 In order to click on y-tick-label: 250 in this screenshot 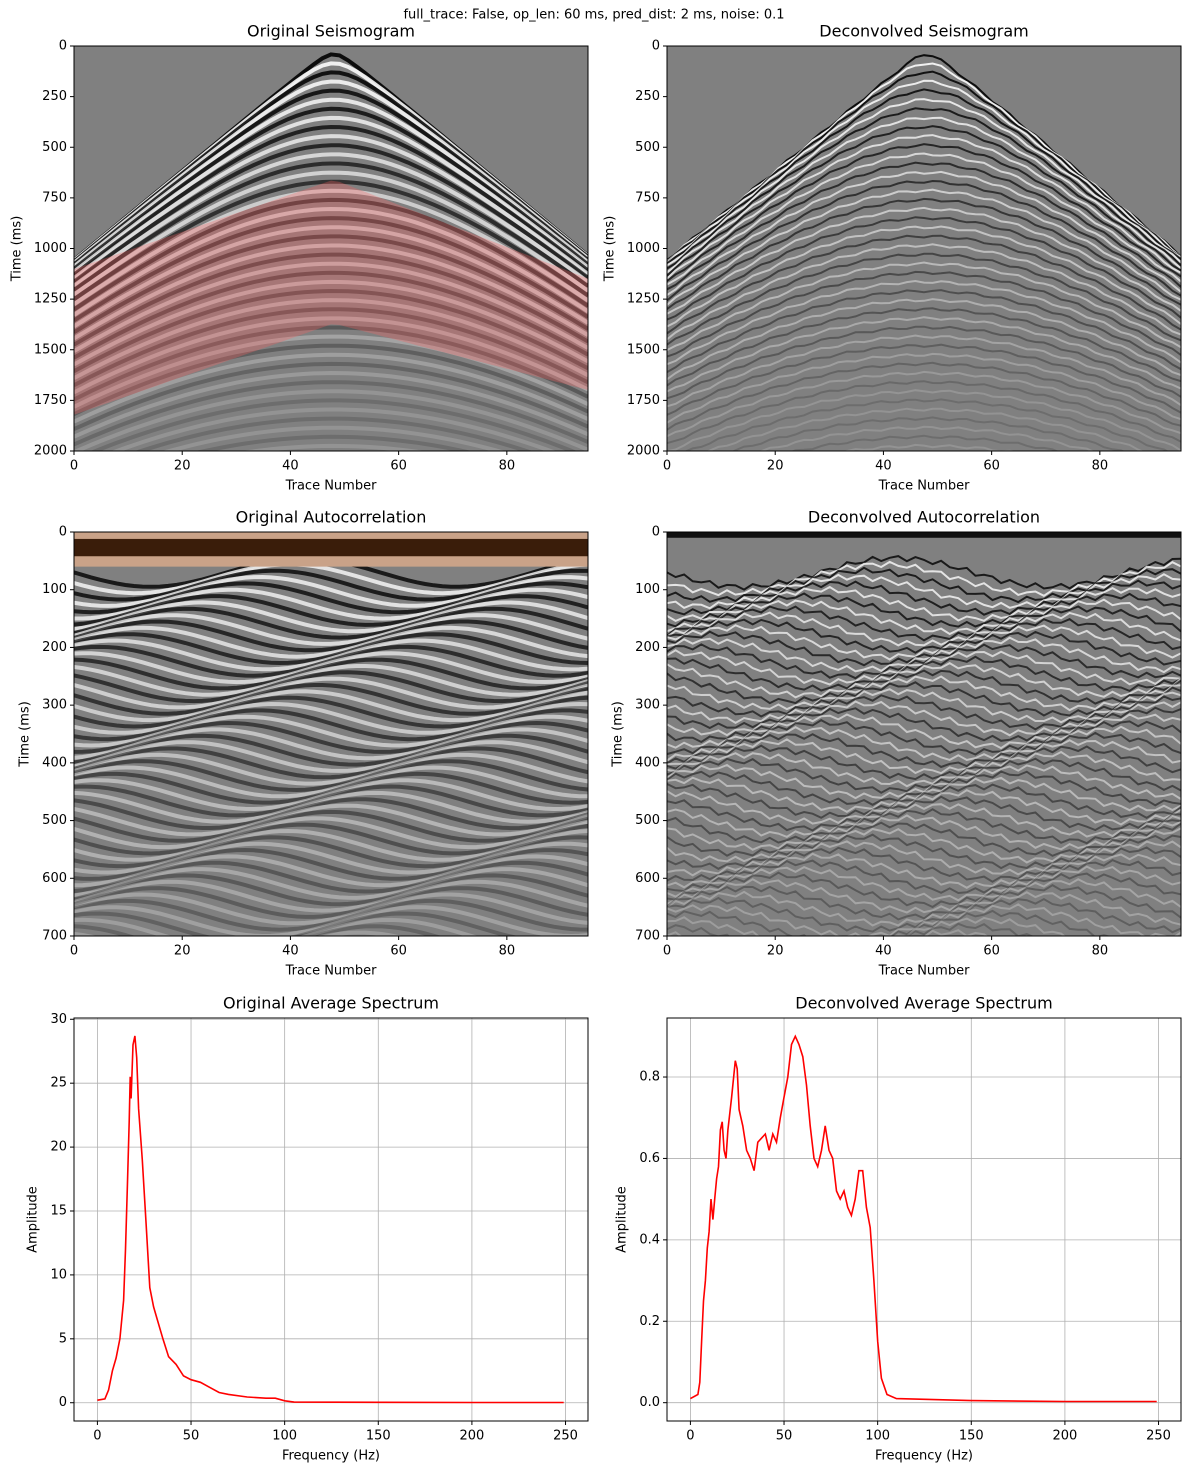, I will do `click(647, 96)`.